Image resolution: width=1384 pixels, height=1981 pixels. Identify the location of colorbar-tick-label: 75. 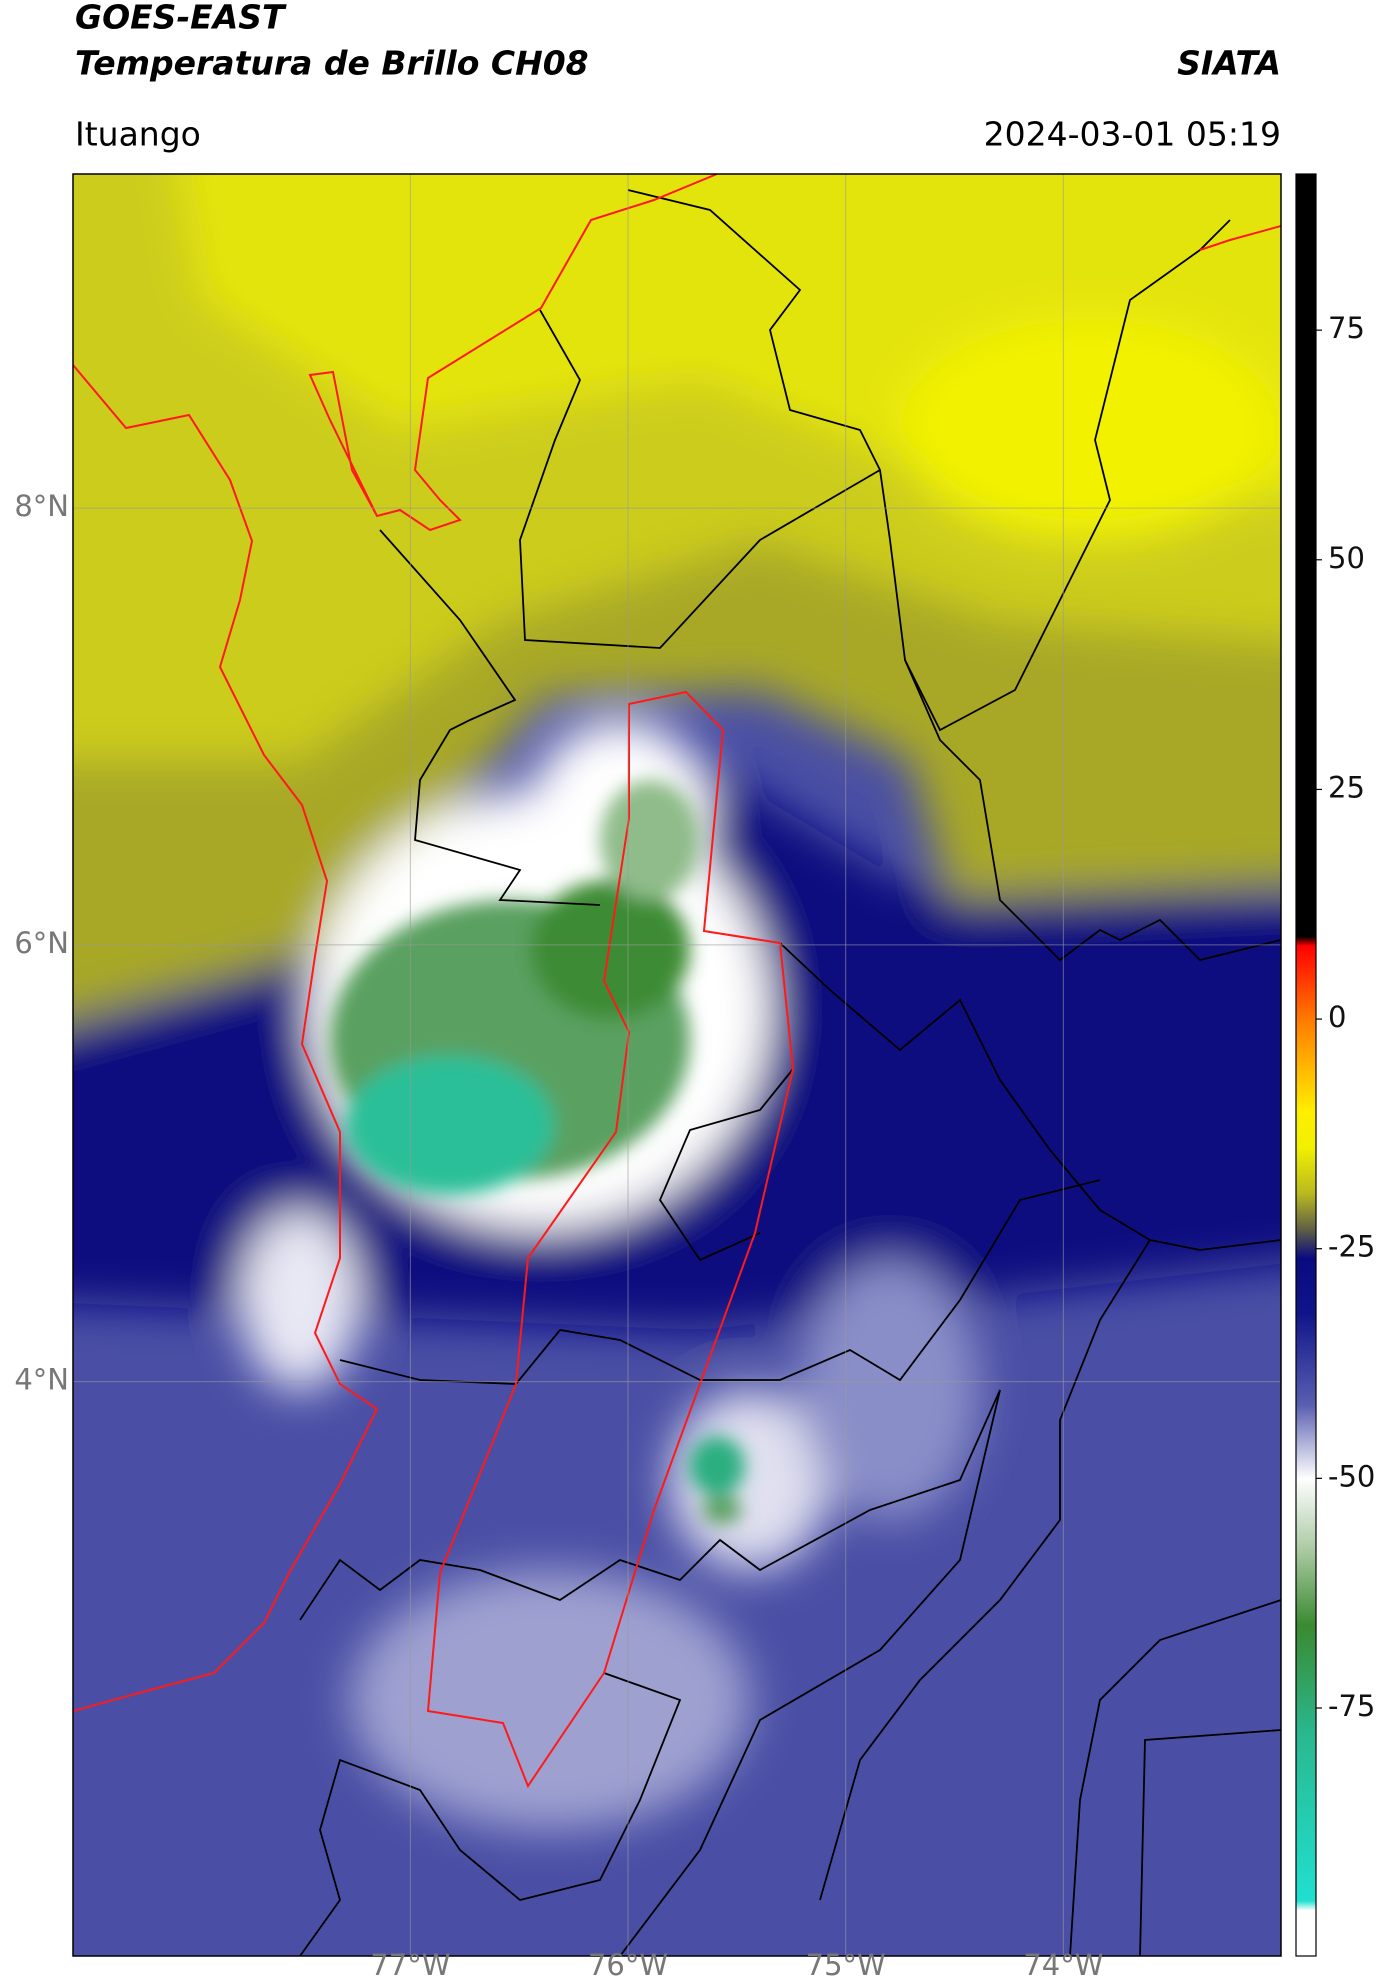
(1346, 328).